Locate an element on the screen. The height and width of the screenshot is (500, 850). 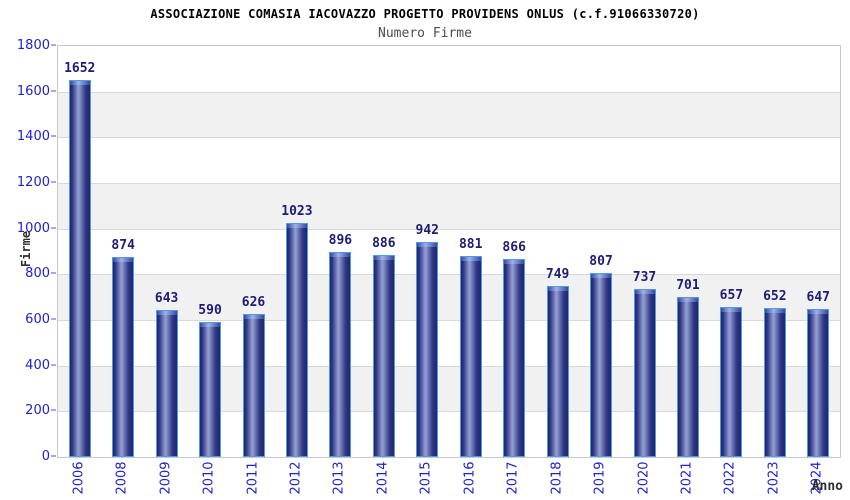
x-tick-2019: 2019 is located at coordinates (600, 478).